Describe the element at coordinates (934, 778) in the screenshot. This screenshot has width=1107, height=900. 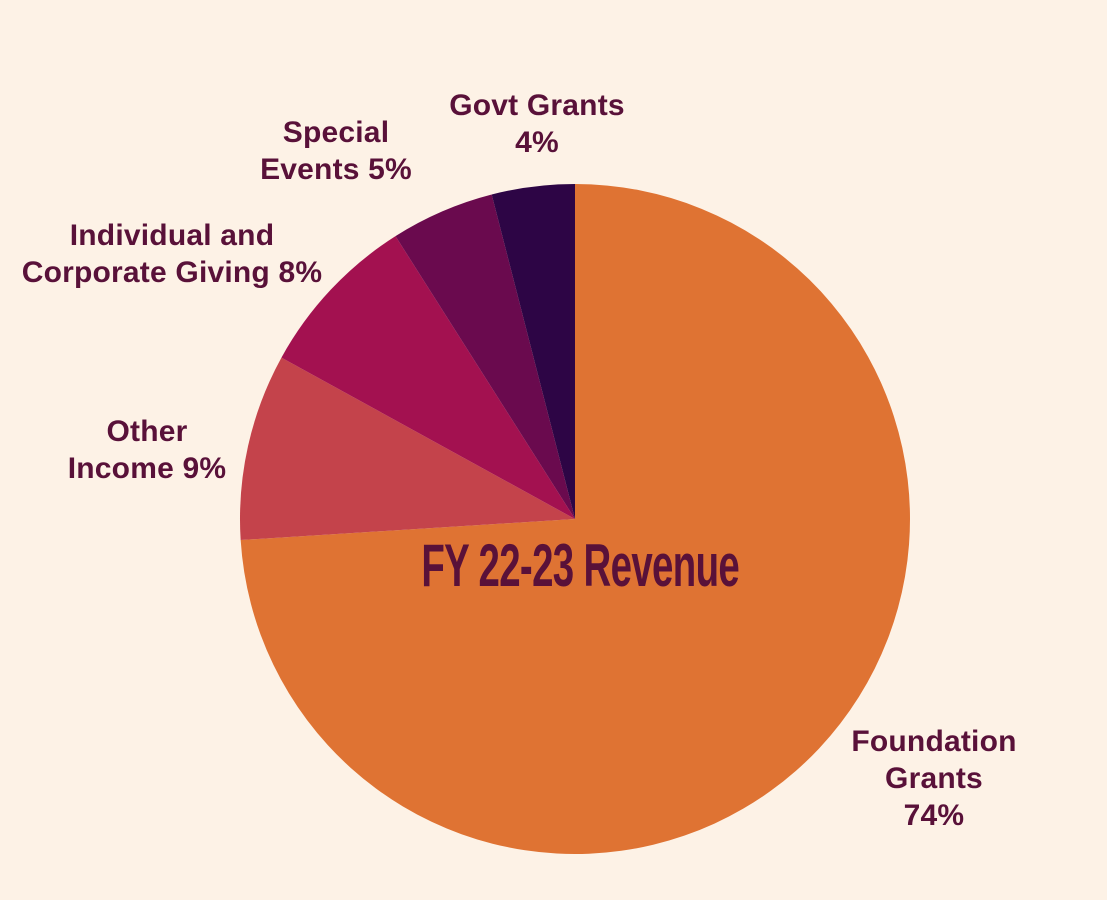
I see `slice-label-foundation-grants: Foundation Grants 74%` at that location.